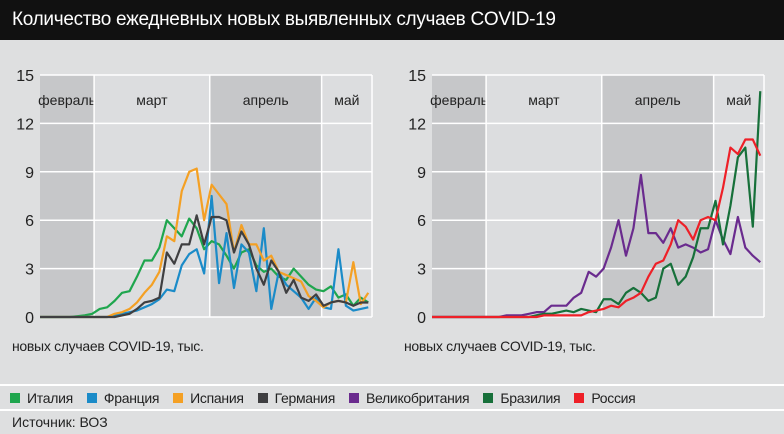 This screenshot has width=784, height=434. What do you see at coordinates (131, 397) in the screenshot?
I see `legend-label: Франция` at bounding box center [131, 397].